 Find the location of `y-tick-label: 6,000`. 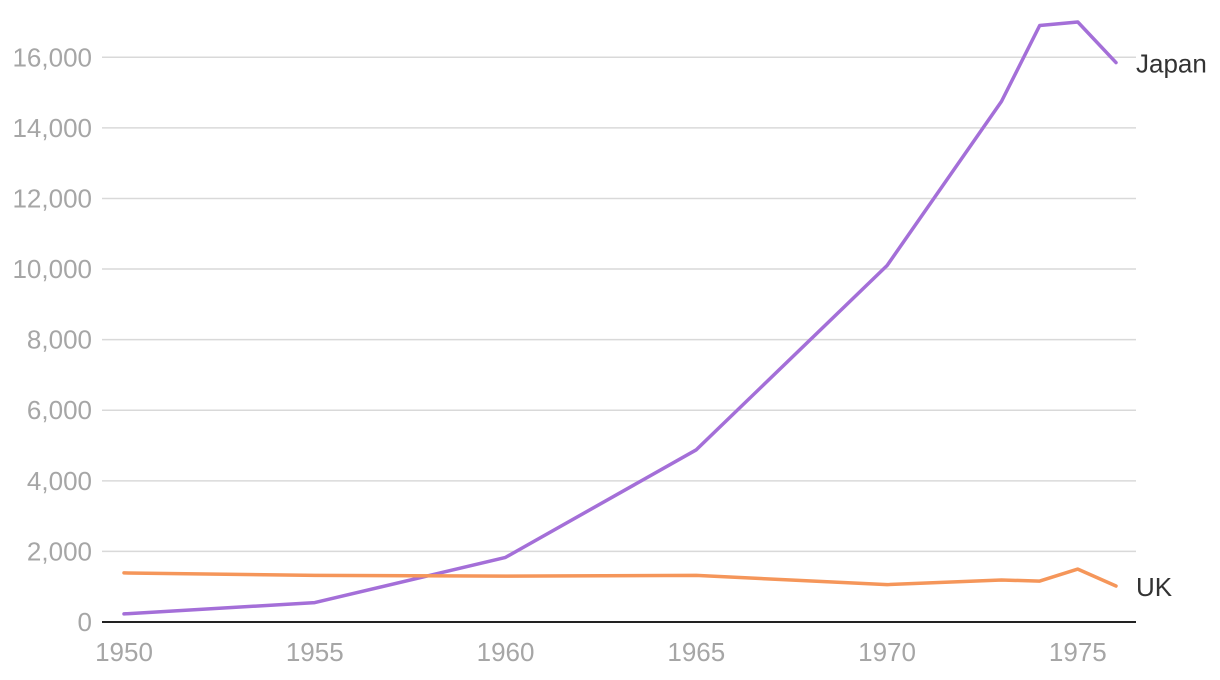

y-tick-label: 6,000 is located at coordinates (59, 410).